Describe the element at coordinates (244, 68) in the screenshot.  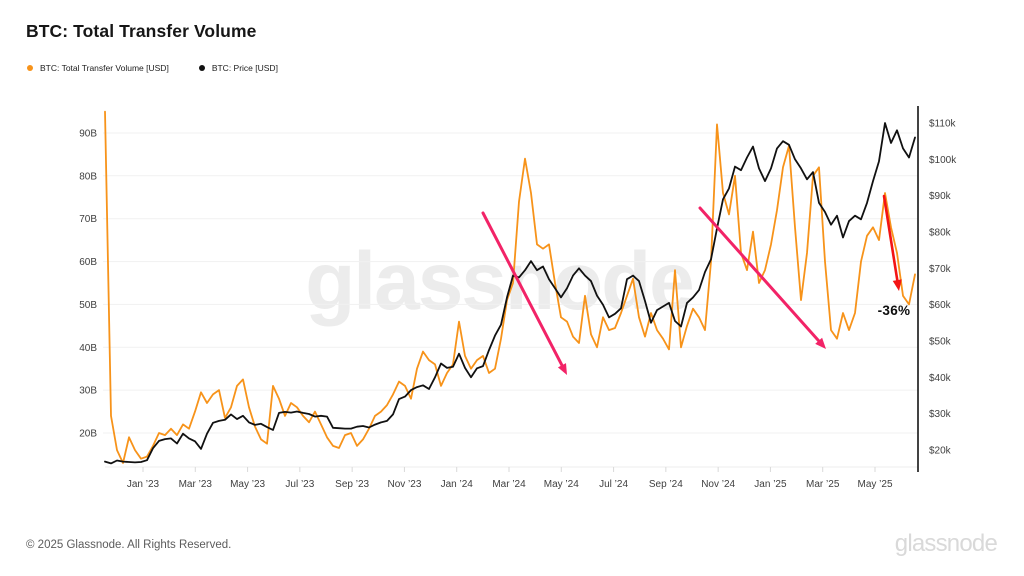
I see `legend-label-price: BTC: Price [USD]` at that location.